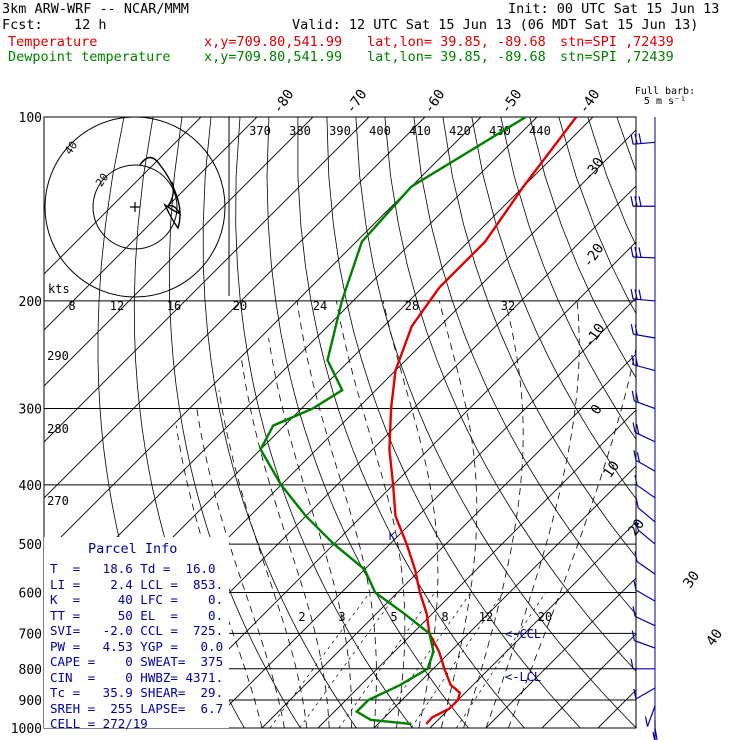 The height and width of the screenshot is (740, 740). Describe the element at coordinates (590, 102) in the screenshot. I see `isotherm-top-label: -40` at that location.